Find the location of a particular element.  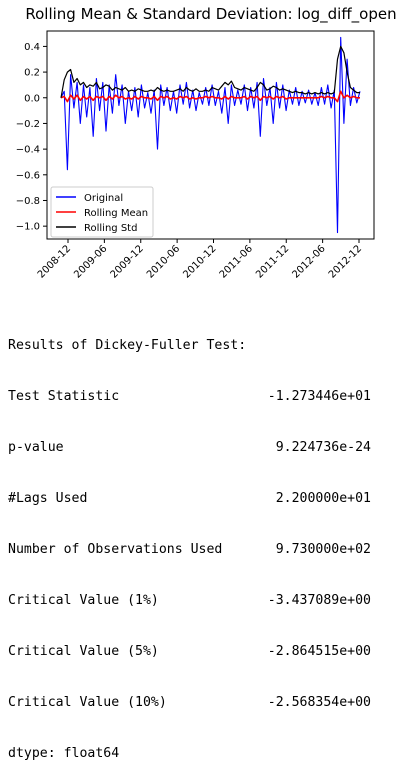

result-value: 9.730000e+02 is located at coordinates (323, 549).